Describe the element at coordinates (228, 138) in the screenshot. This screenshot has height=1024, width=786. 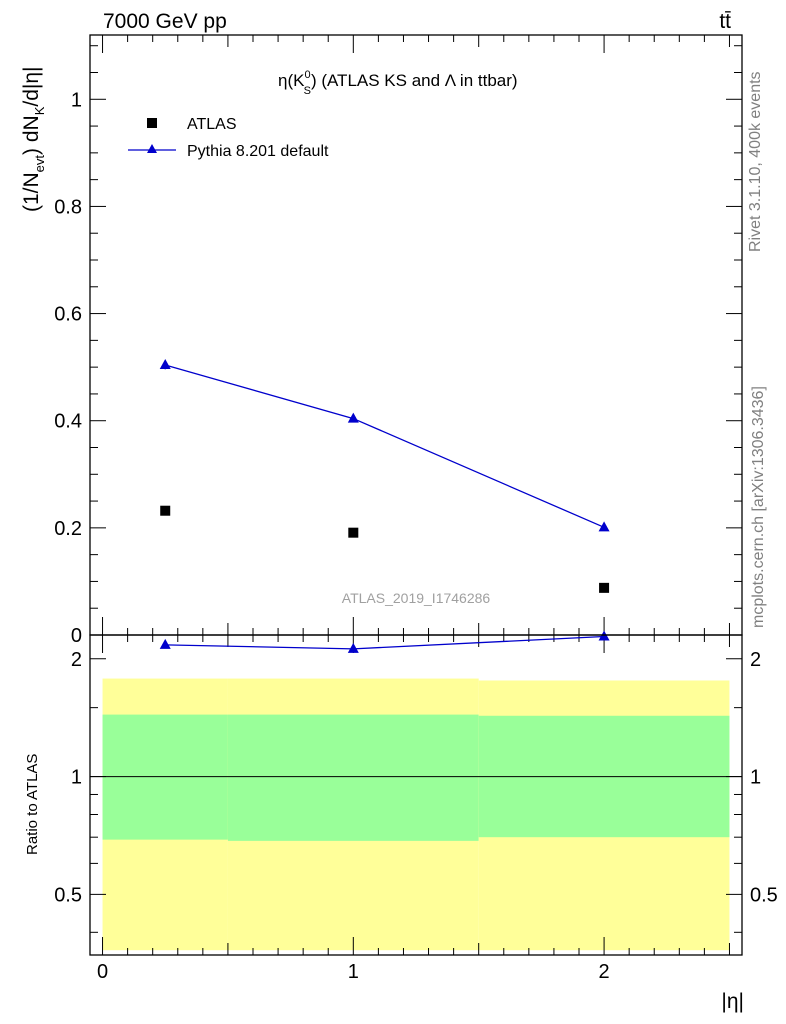
I see `legend: ATLAS Pythia 8.201 default` at that location.